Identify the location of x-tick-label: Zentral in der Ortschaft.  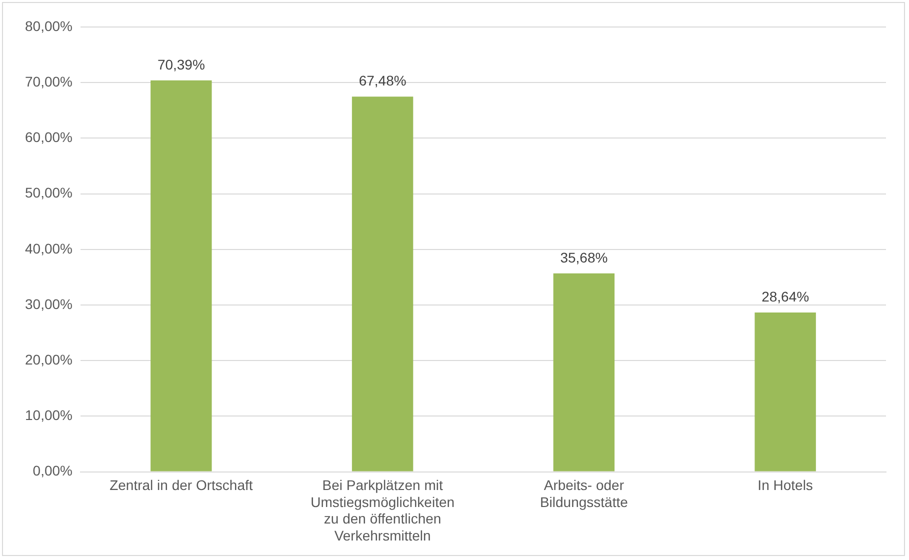
(181, 485).